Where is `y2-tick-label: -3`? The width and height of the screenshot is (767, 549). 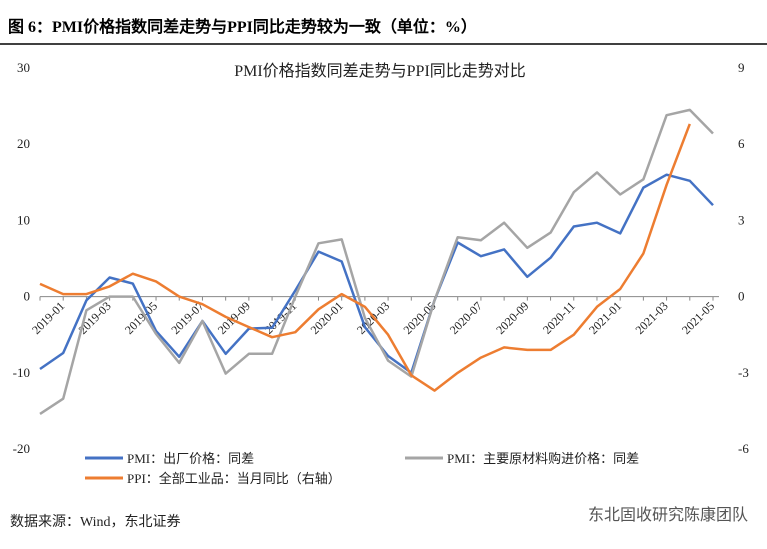
y2-tick-label: -3 is located at coordinates (743, 372).